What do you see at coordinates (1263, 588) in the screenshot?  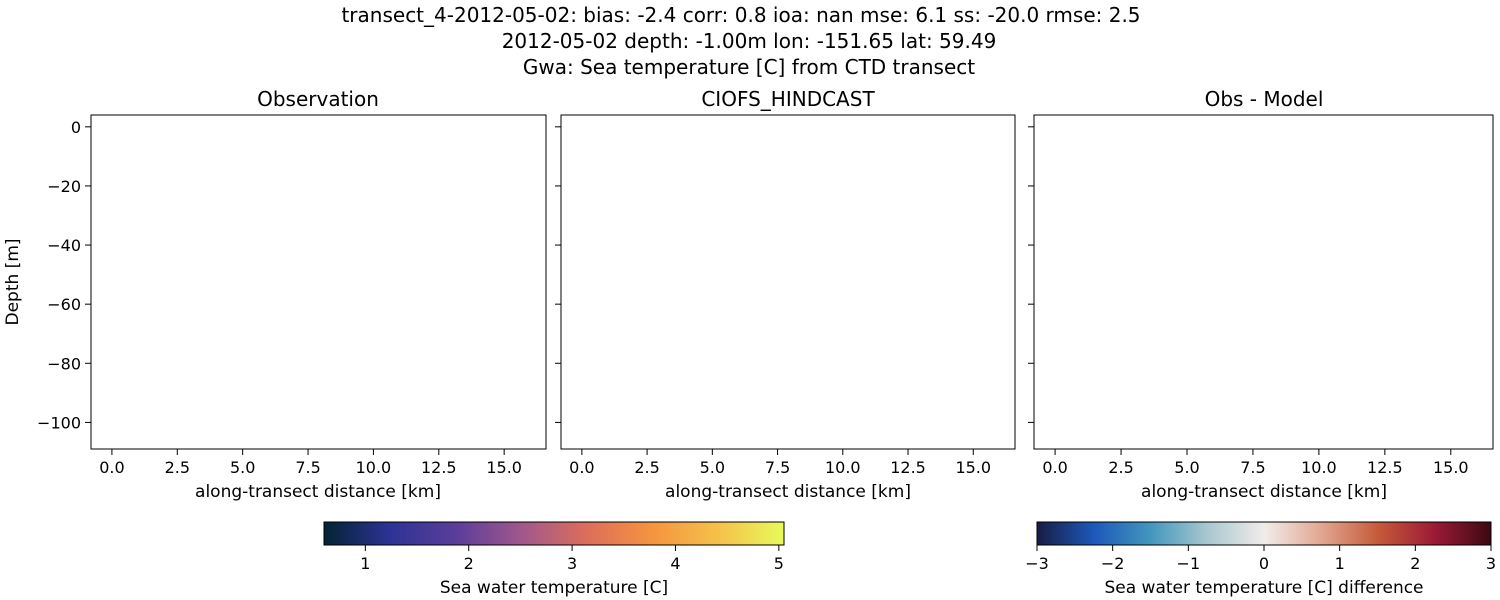 I see `colorbar-label: Sea water temperature [C] difference` at bounding box center [1263, 588].